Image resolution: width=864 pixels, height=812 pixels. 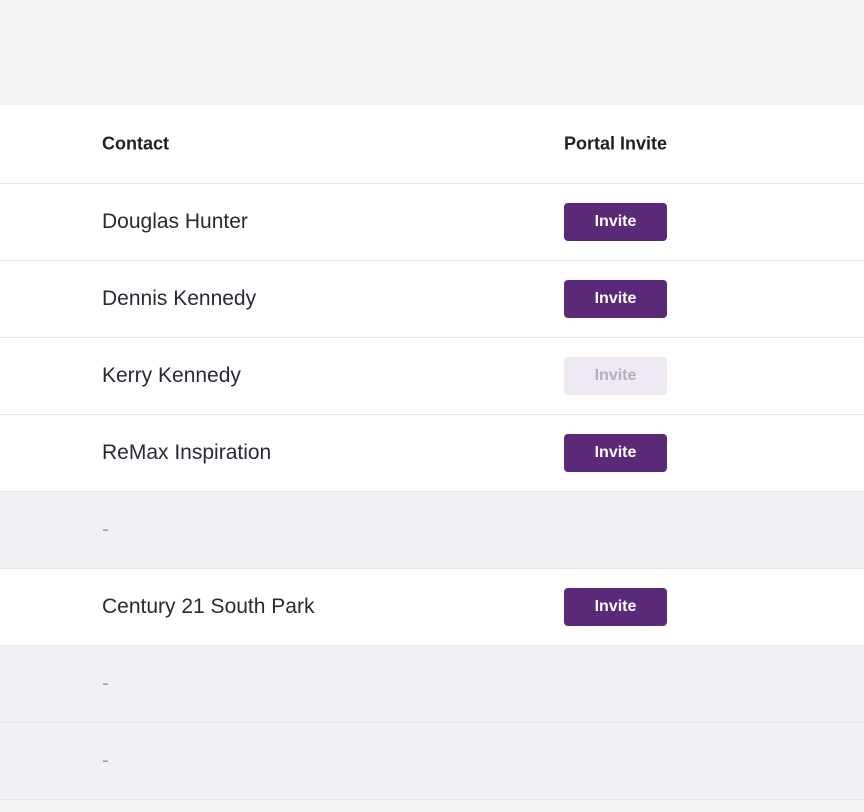 I want to click on portal-invite-column-header: Portal Invite, so click(x=616, y=143).